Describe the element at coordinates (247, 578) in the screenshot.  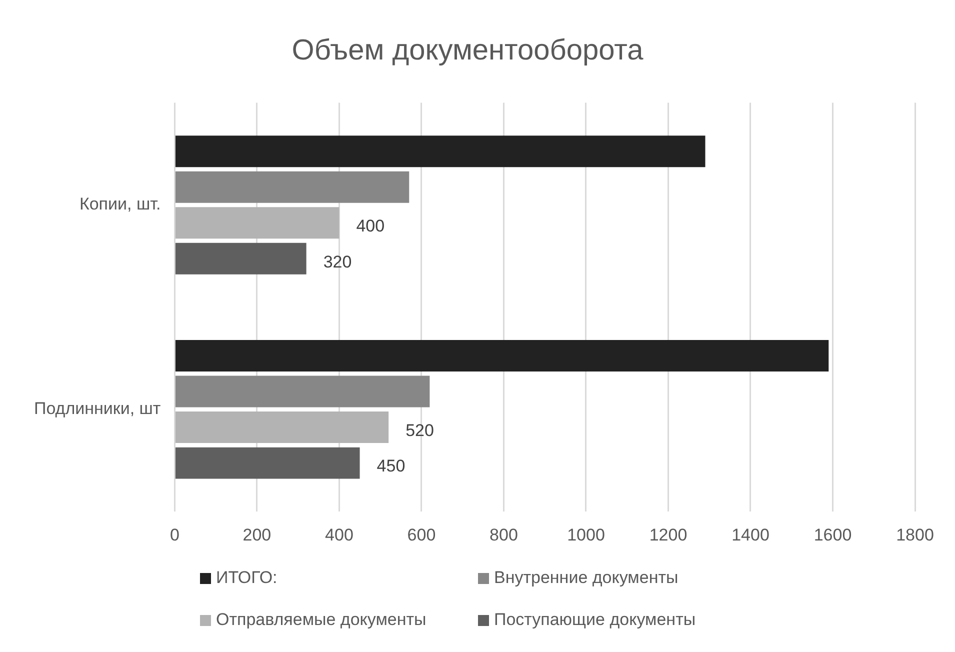
I see `legend-label: ИТОГО:` at that location.